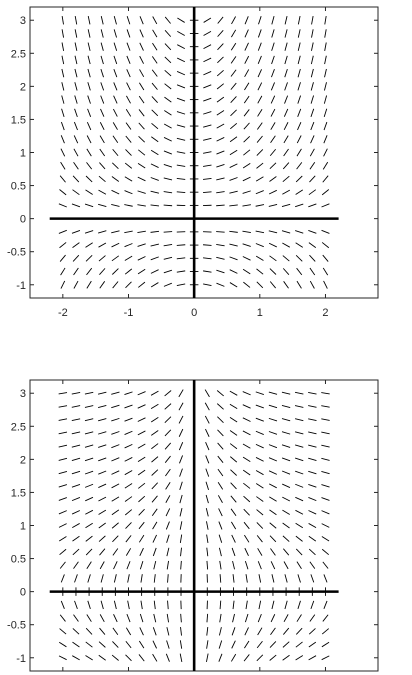 This screenshot has height=675, width=412. What do you see at coordinates (23, 394) in the screenshot?
I see `y-tick-label: 3` at bounding box center [23, 394].